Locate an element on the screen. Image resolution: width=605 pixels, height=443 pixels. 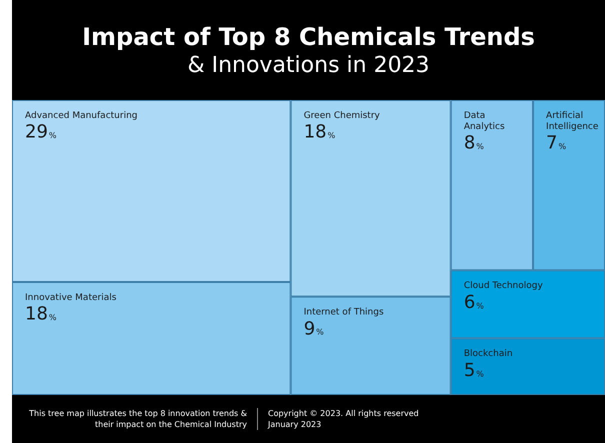
category-label: Green Chemistry is located at coordinates (342, 115).